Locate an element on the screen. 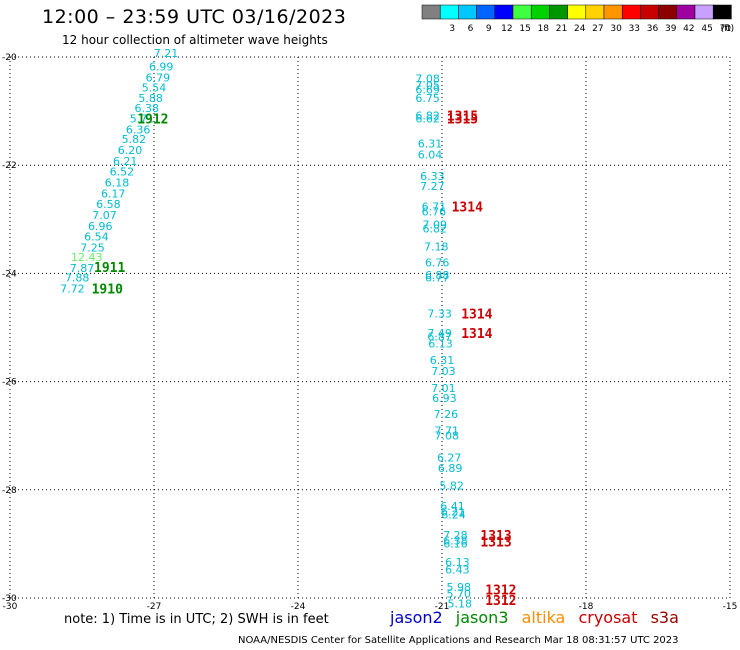  wave-height-label: 6.96 is located at coordinates (100, 226).